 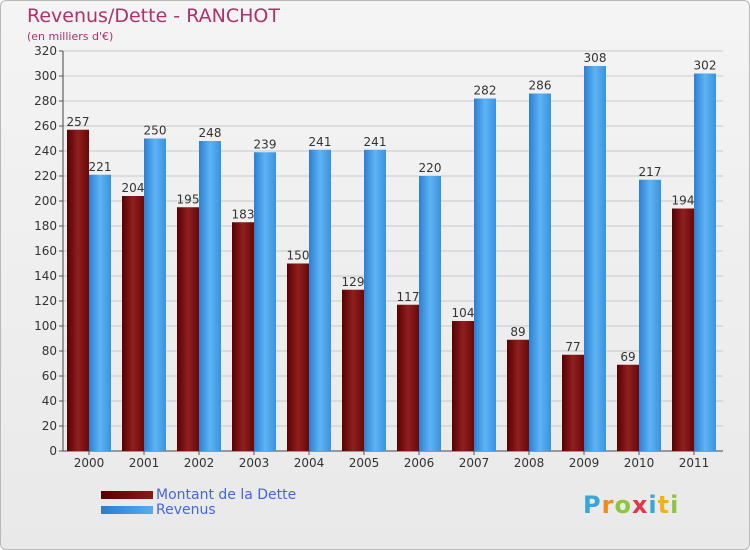 What do you see at coordinates (254, 463) in the screenshot?
I see `x-tick-label: 2003` at bounding box center [254, 463].